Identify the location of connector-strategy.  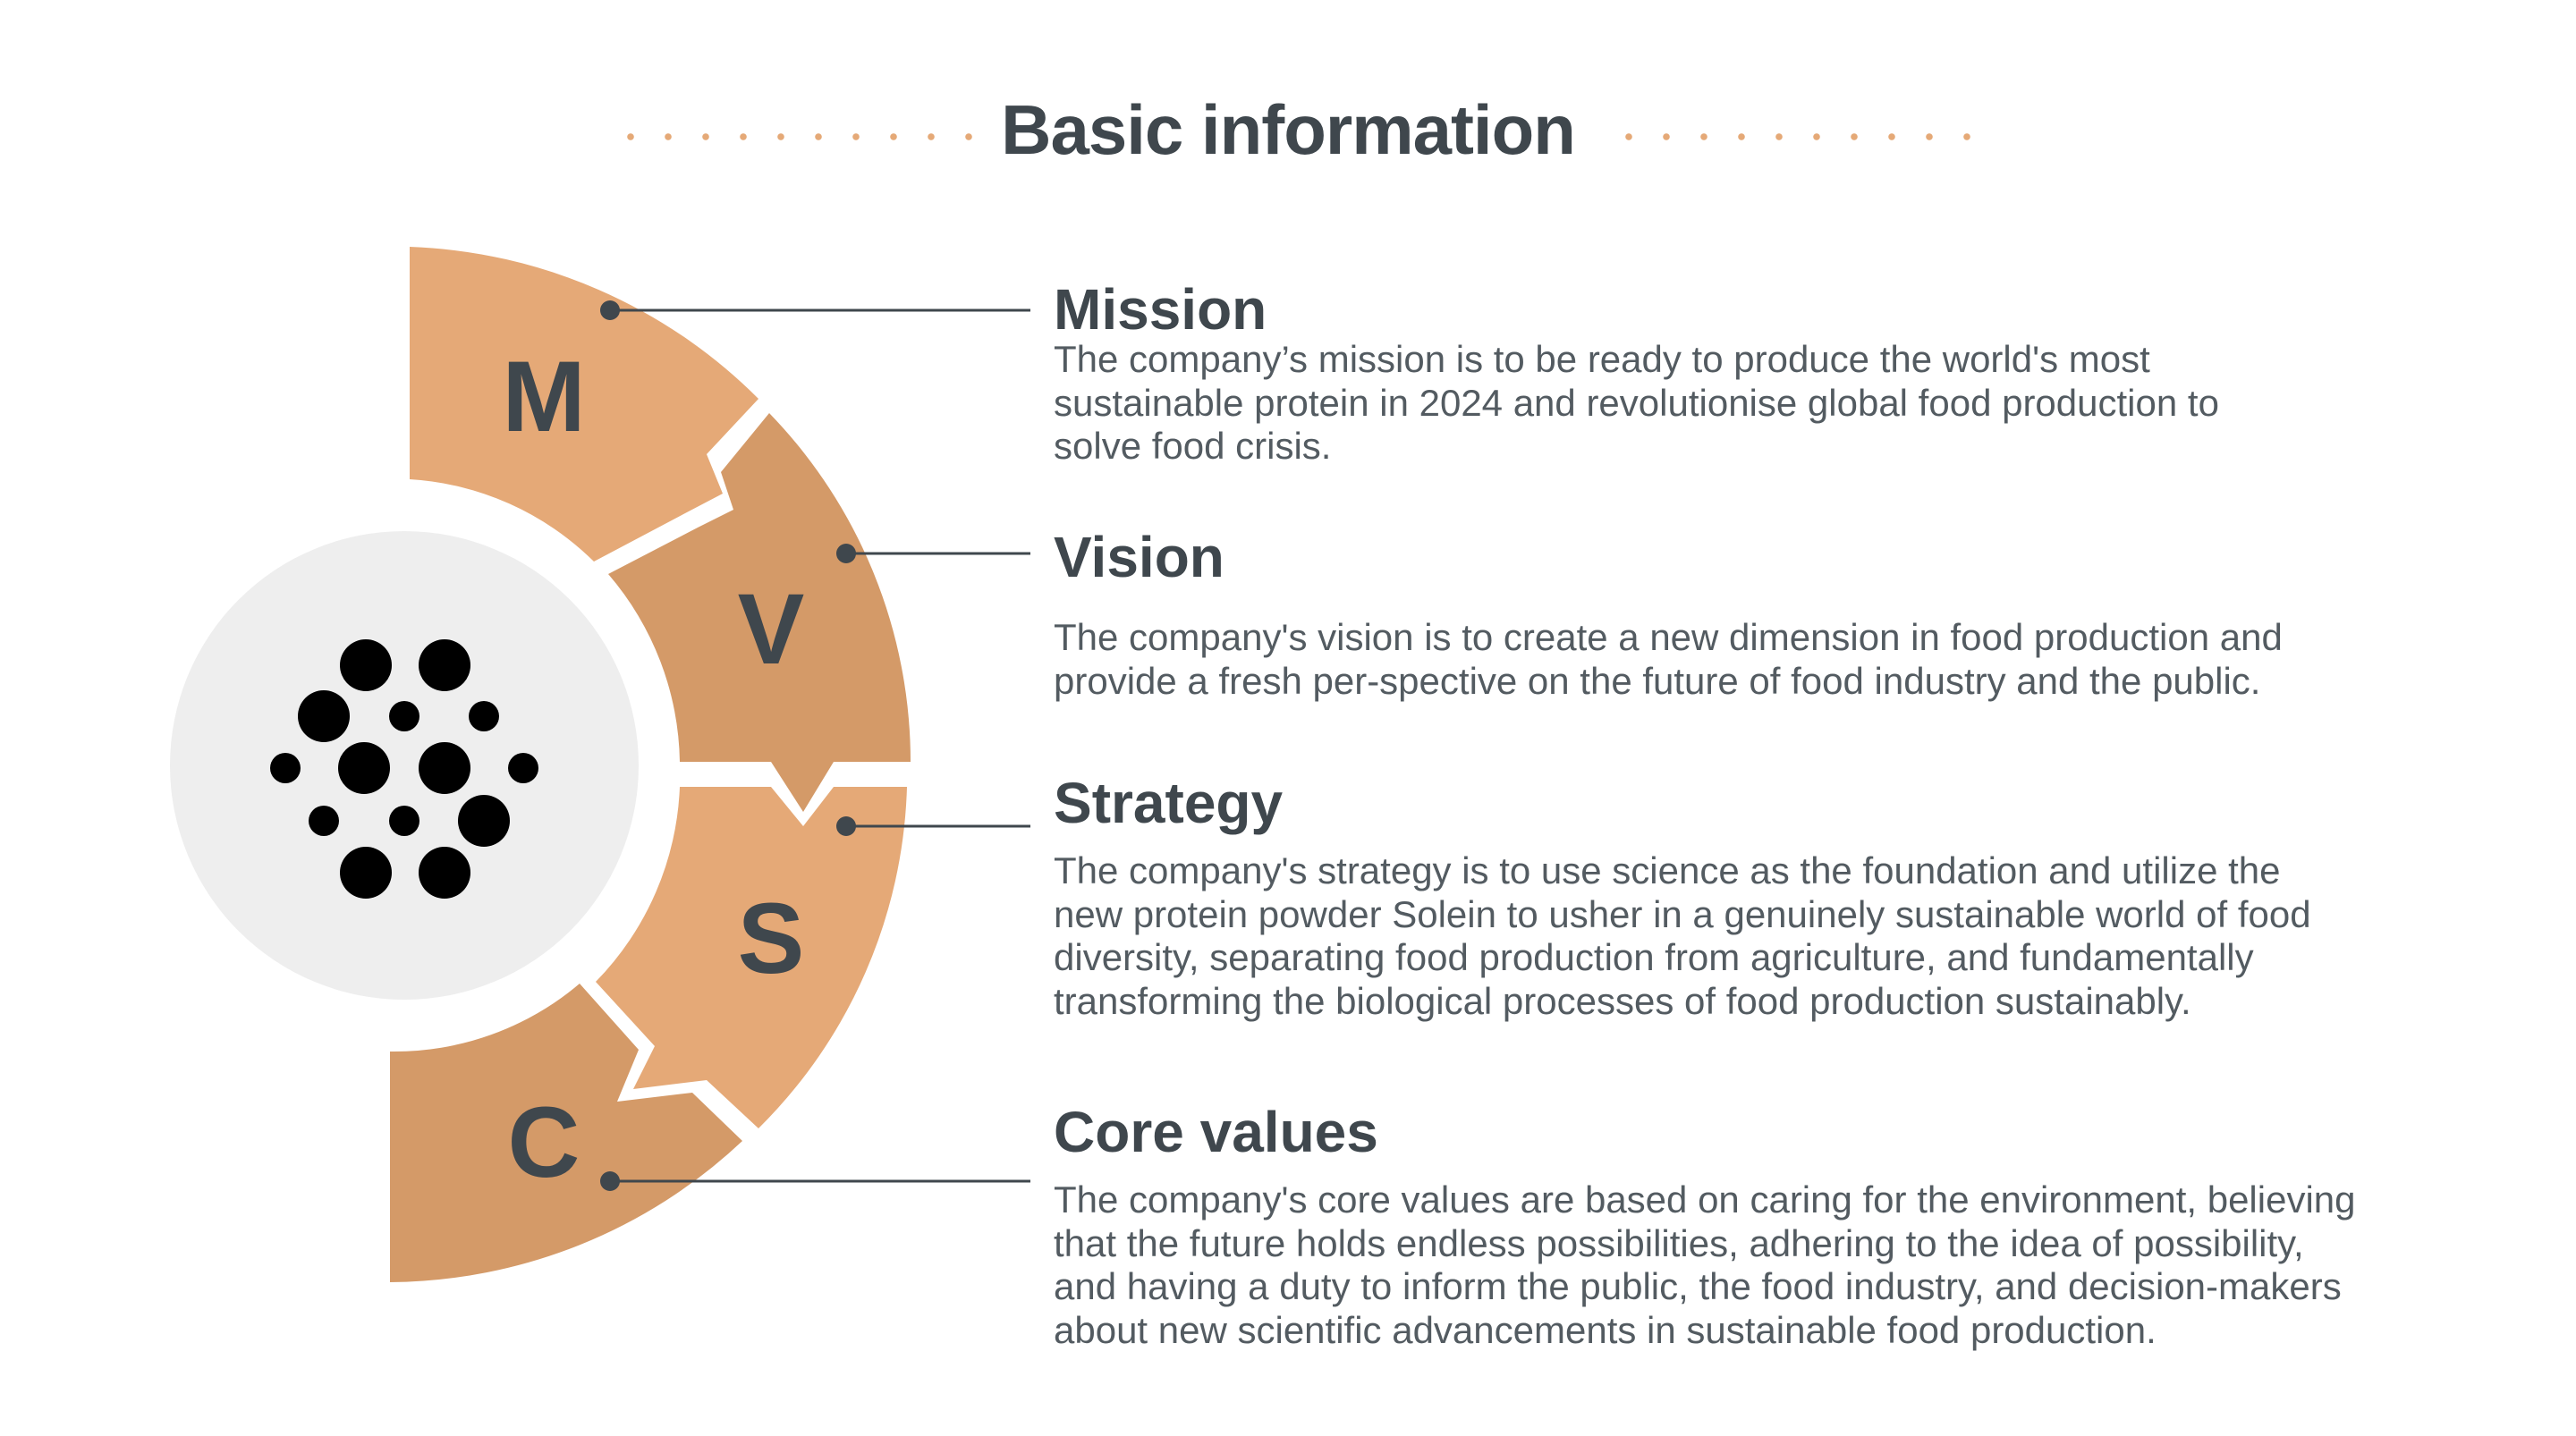
(933, 826).